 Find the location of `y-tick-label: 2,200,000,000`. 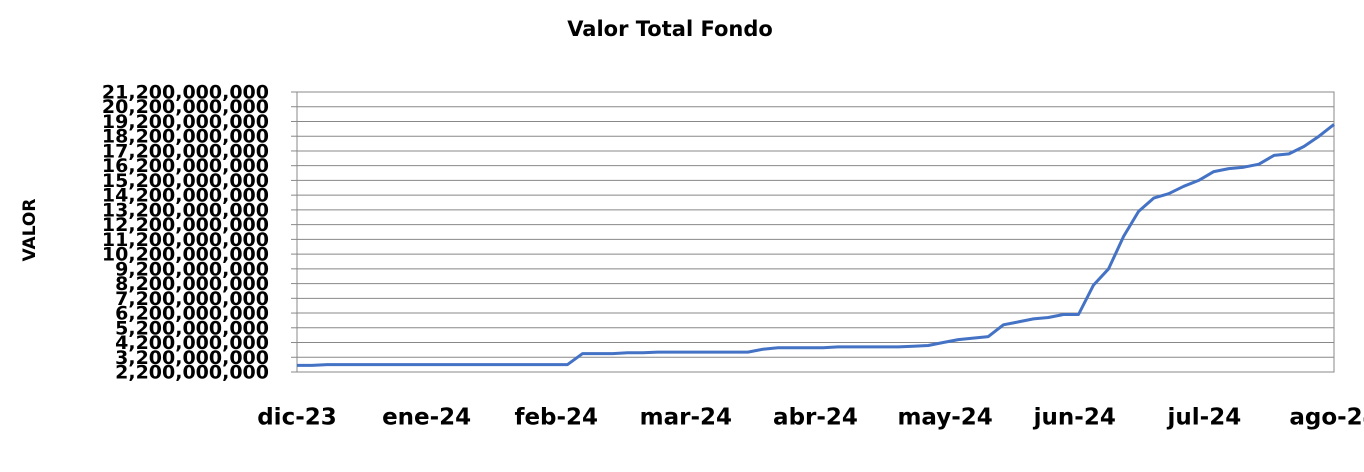

y-tick-label: 2,200,000,000 is located at coordinates (192, 373).